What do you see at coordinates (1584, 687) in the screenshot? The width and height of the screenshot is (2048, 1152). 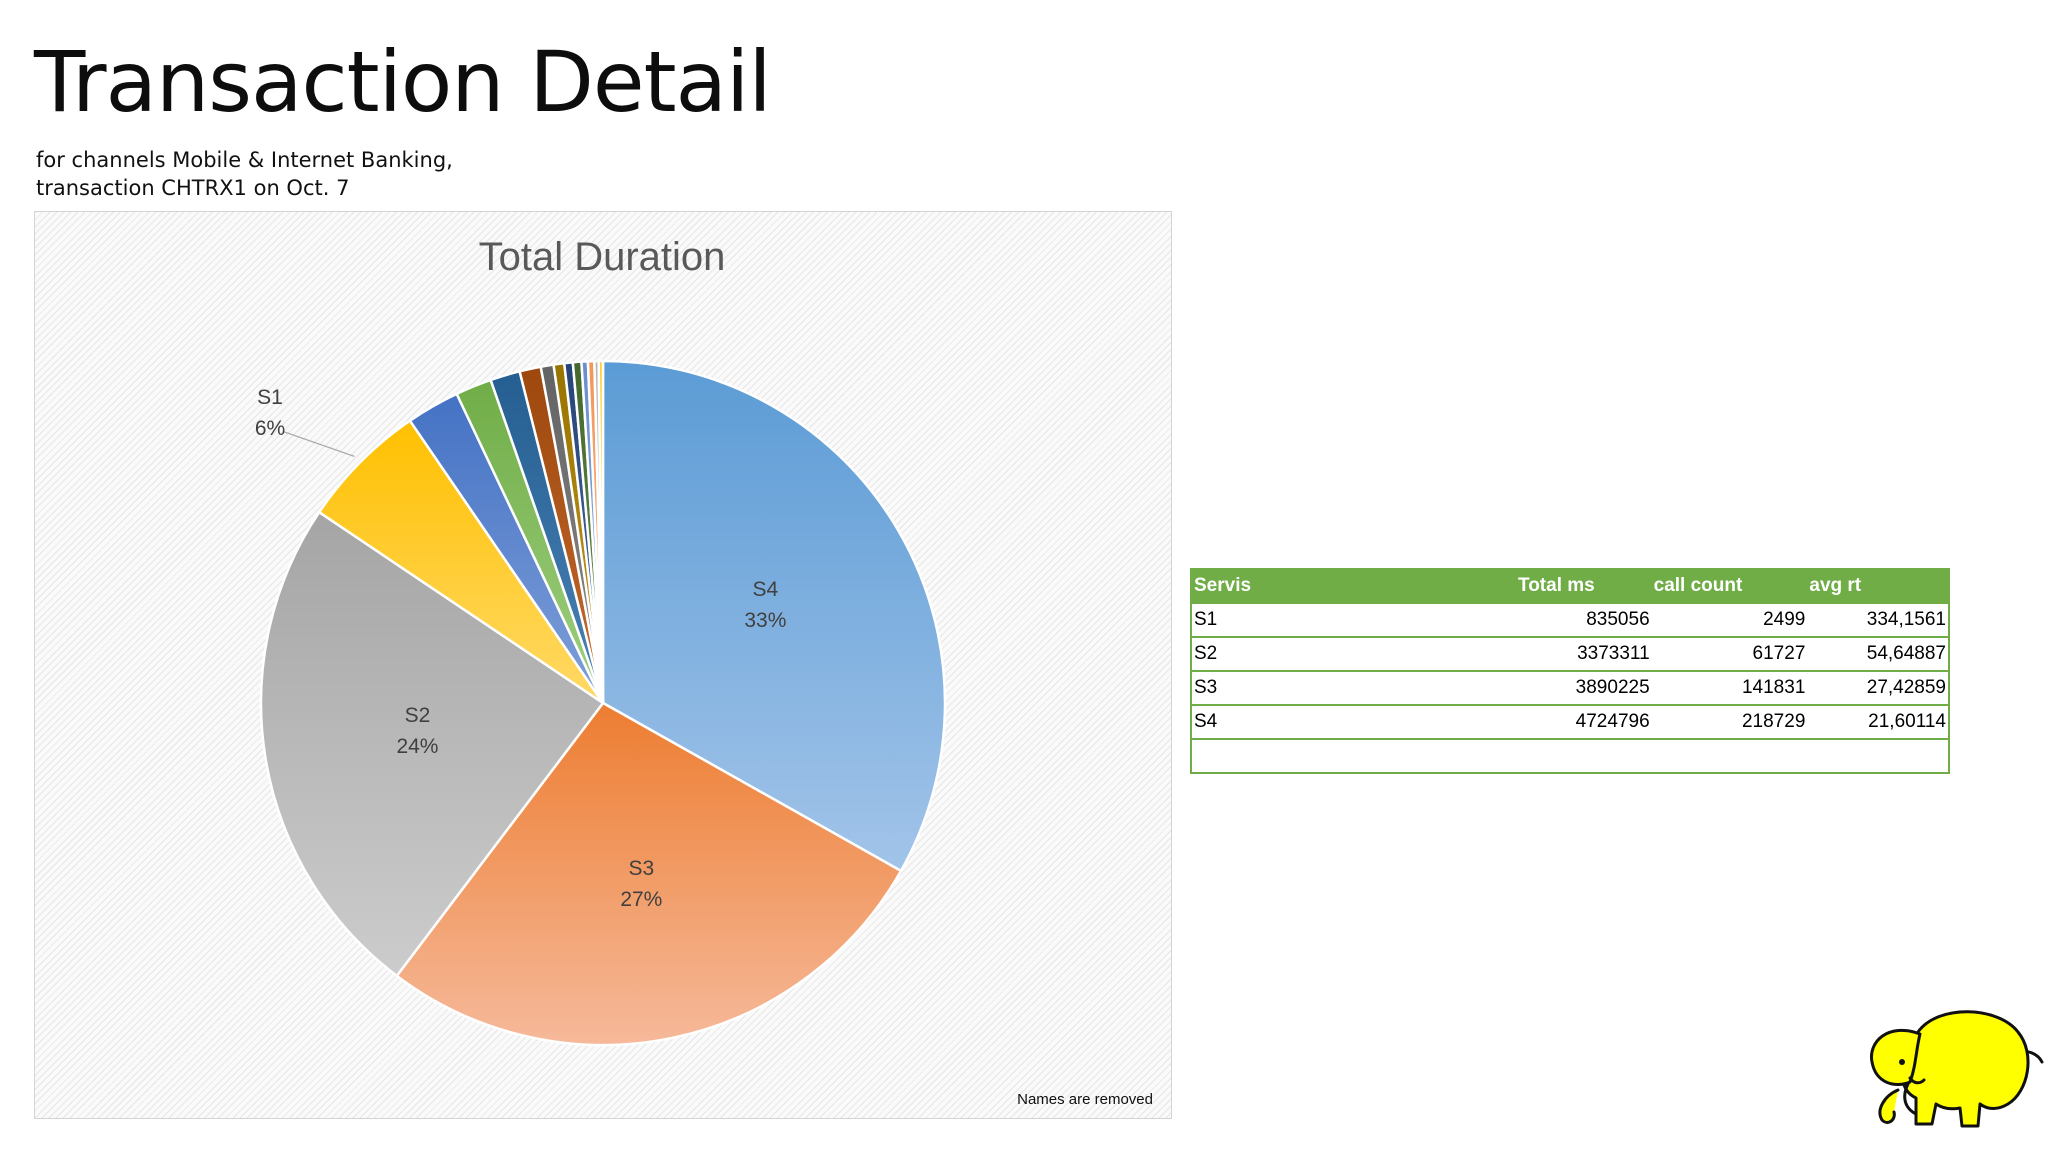 I see `cell-total-ms: 3890225` at bounding box center [1584, 687].